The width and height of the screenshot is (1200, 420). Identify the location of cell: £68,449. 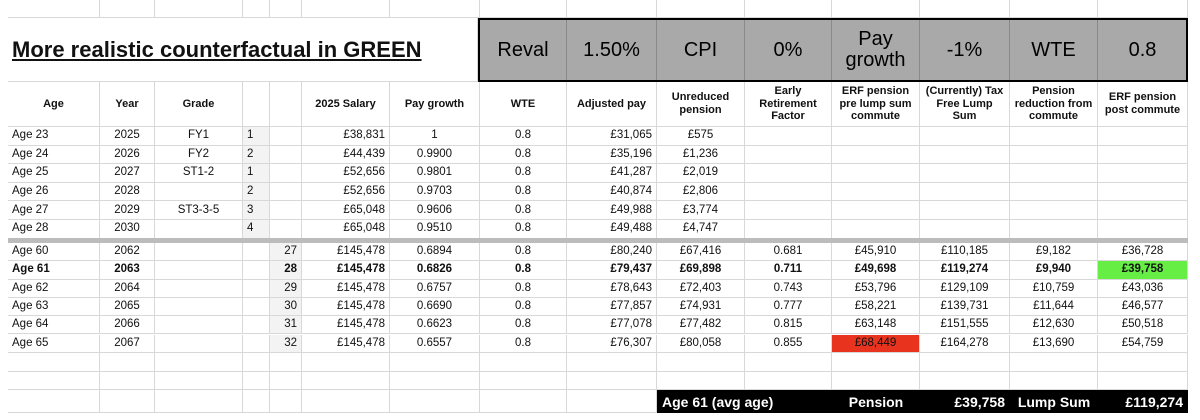
(876, 343).